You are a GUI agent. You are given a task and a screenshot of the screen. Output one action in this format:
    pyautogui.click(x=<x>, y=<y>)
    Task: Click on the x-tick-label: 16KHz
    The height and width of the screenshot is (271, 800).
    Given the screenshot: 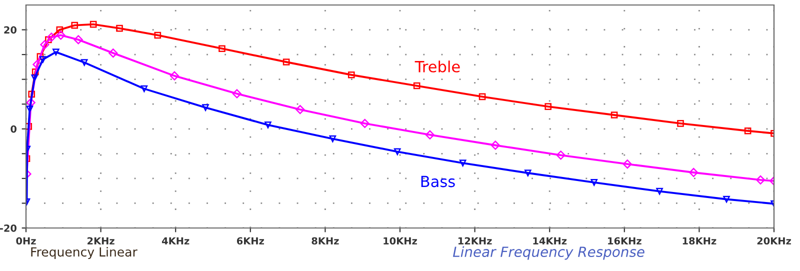 What is the action you would take?
    pyautogui.click(x=625, y=241)
    